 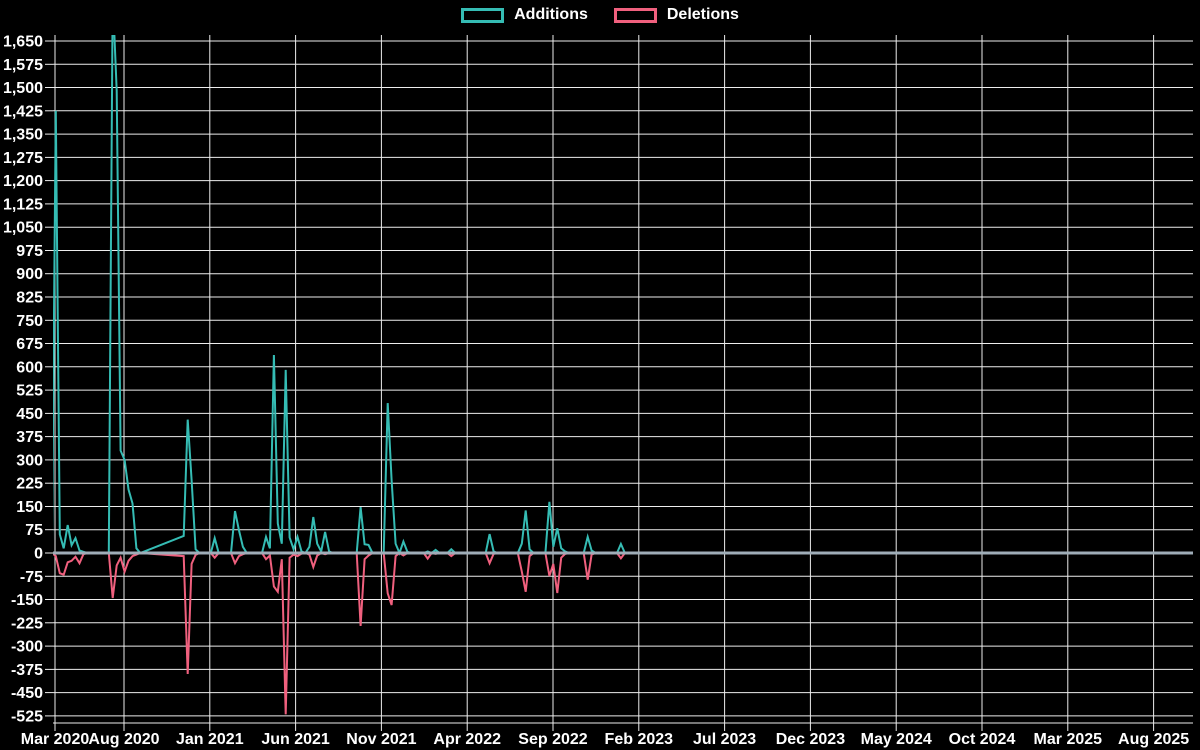 What do you see at coordinates (38, 554) in the screenshot?
I see `y-tick-label: 0` at bounding box center [38, 554].